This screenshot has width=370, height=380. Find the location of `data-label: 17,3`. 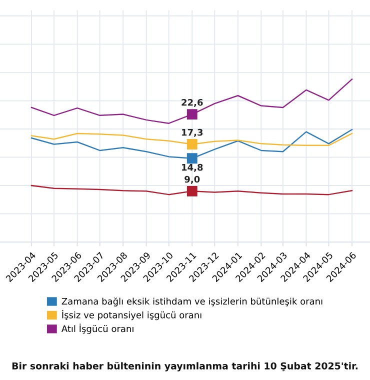

data-label: 17,3 is located at coordinates (192, 132).